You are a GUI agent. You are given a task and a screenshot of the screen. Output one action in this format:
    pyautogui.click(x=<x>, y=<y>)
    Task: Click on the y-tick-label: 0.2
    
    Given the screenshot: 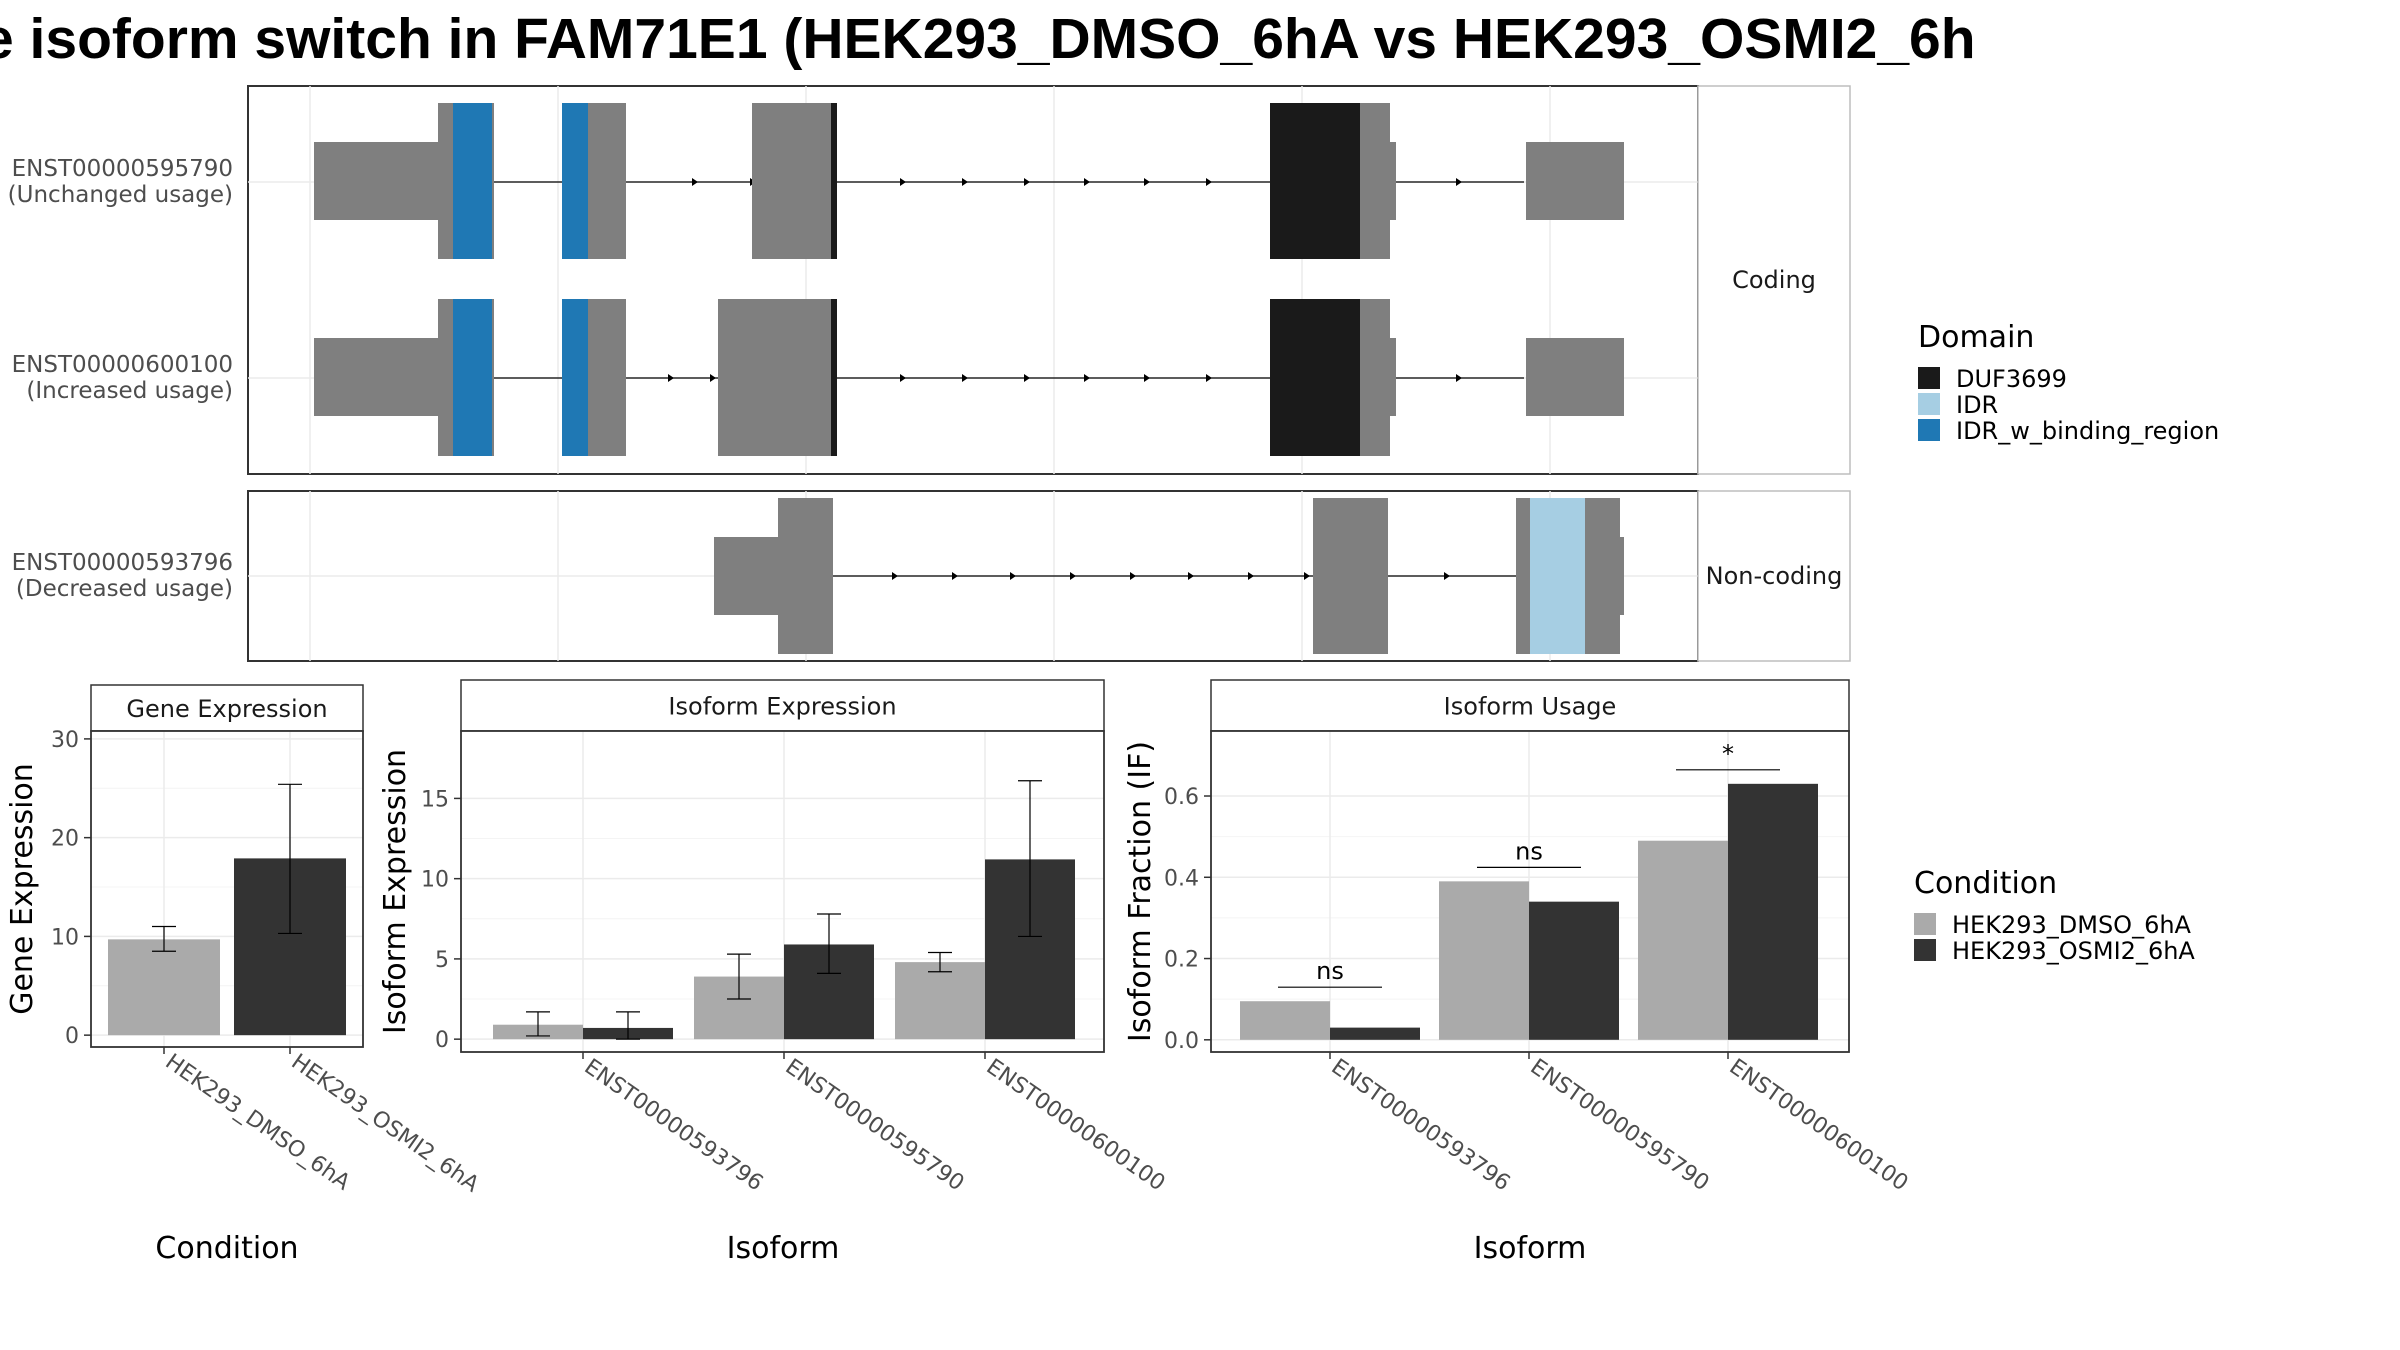 What is the action you would take?
    pyautogui.click(x=1181, y=960)
    